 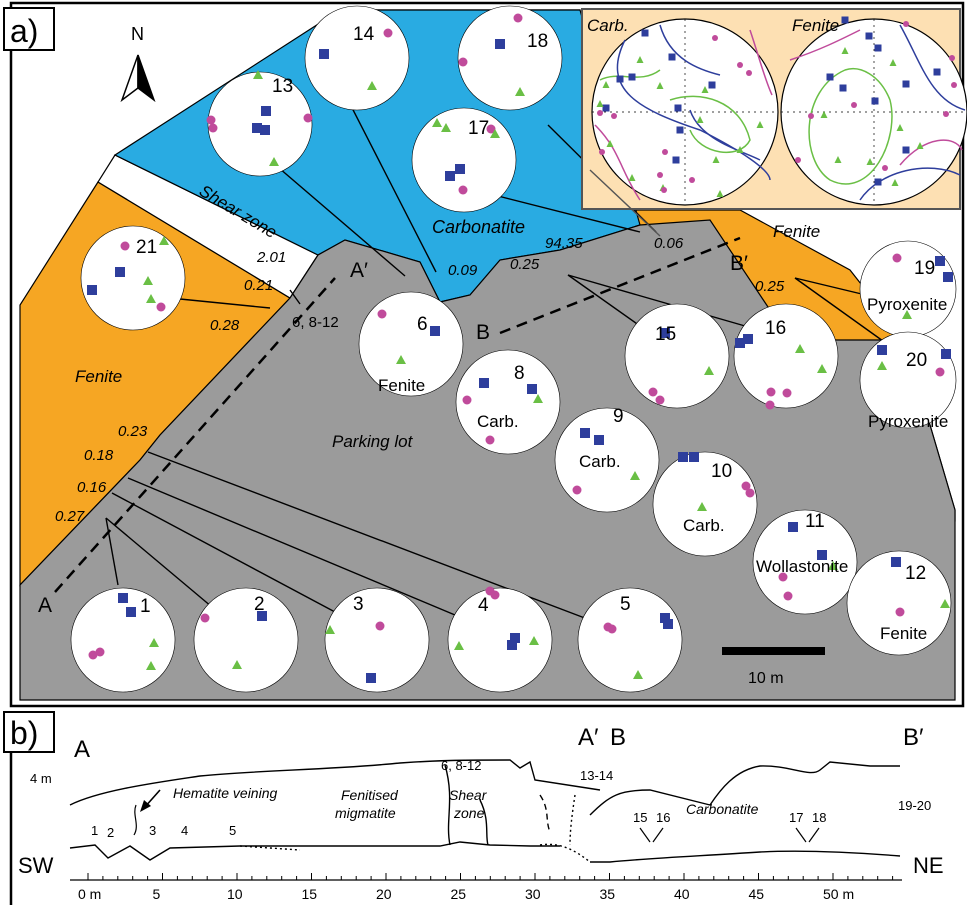 What do you see at coordinates (110, 832) in the screenshot?
I see `site-2: 2` at bounding box center [110, 832].